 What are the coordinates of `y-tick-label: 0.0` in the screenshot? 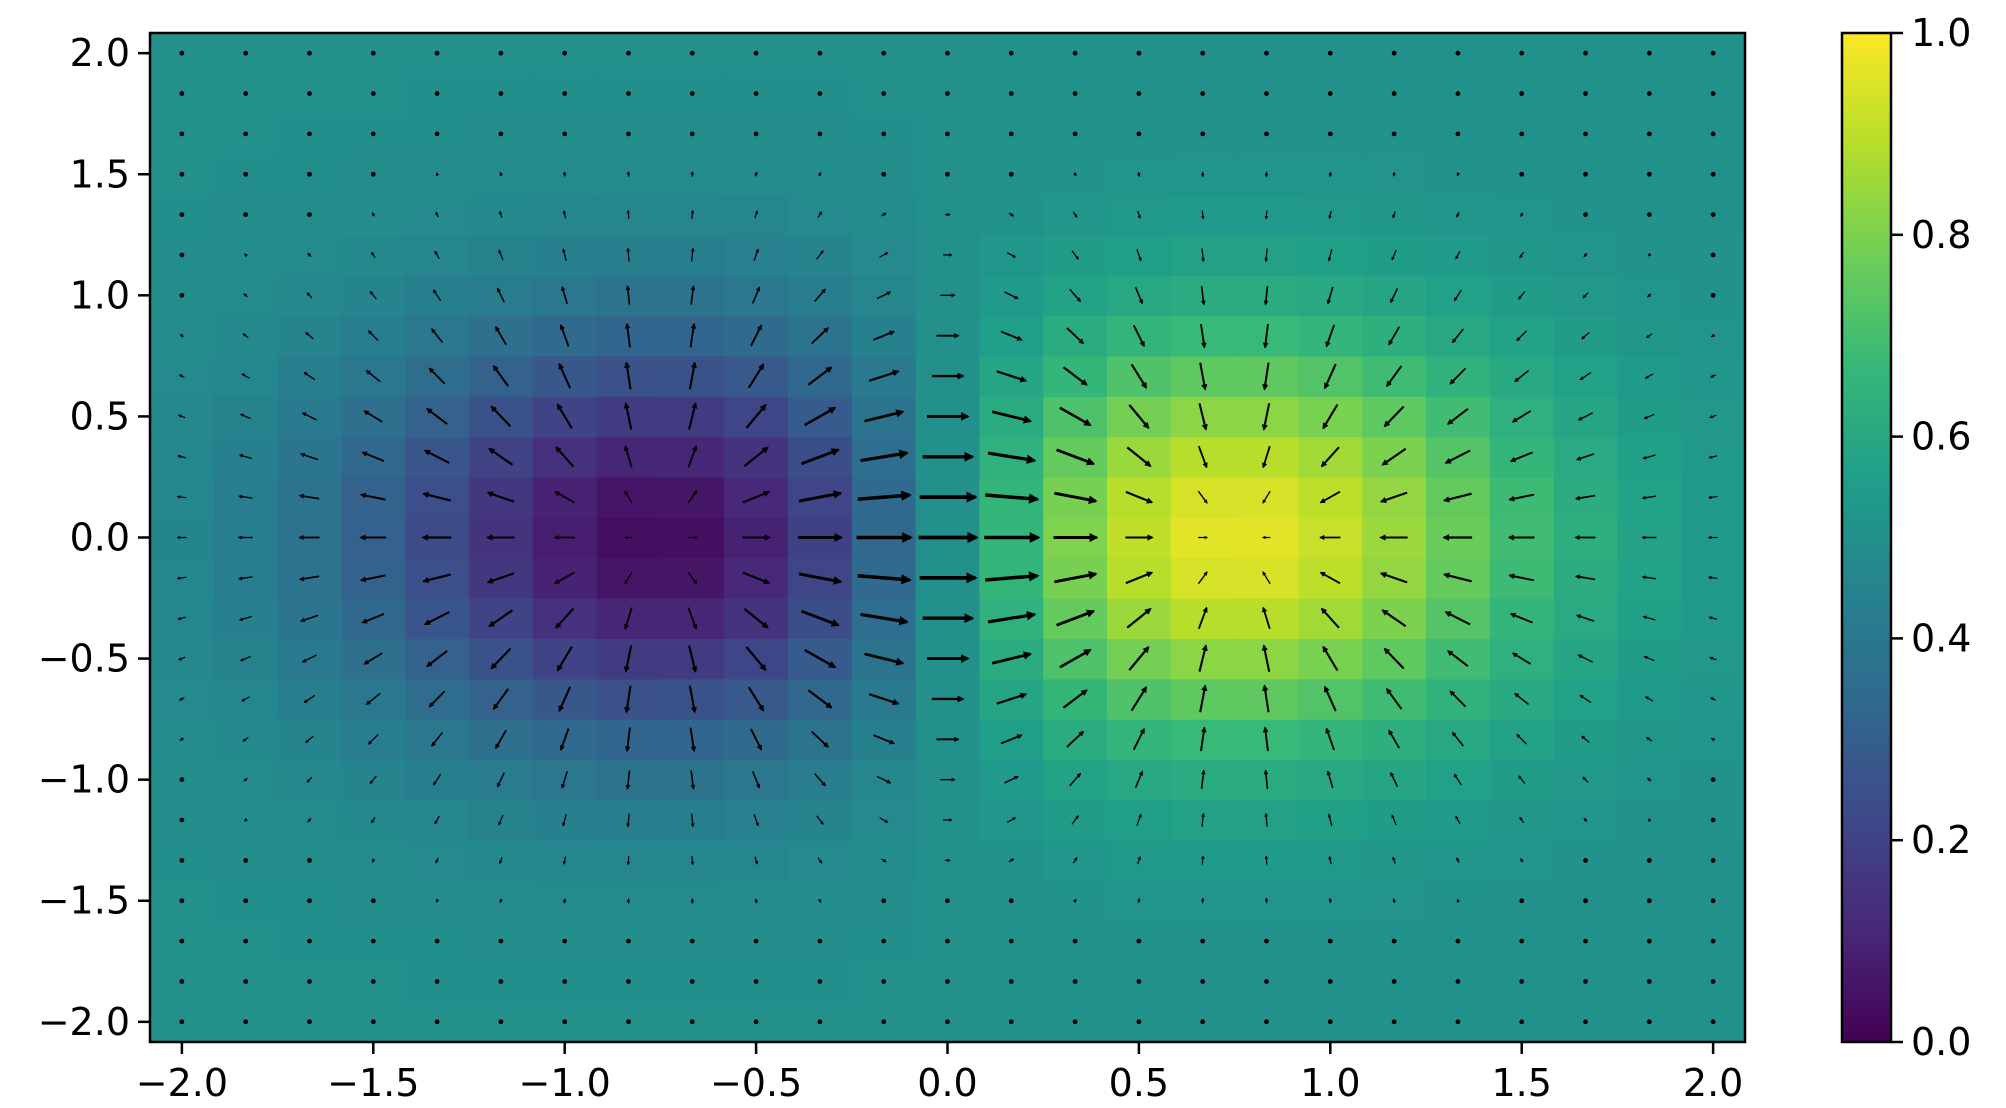 It's located at (100, 538).